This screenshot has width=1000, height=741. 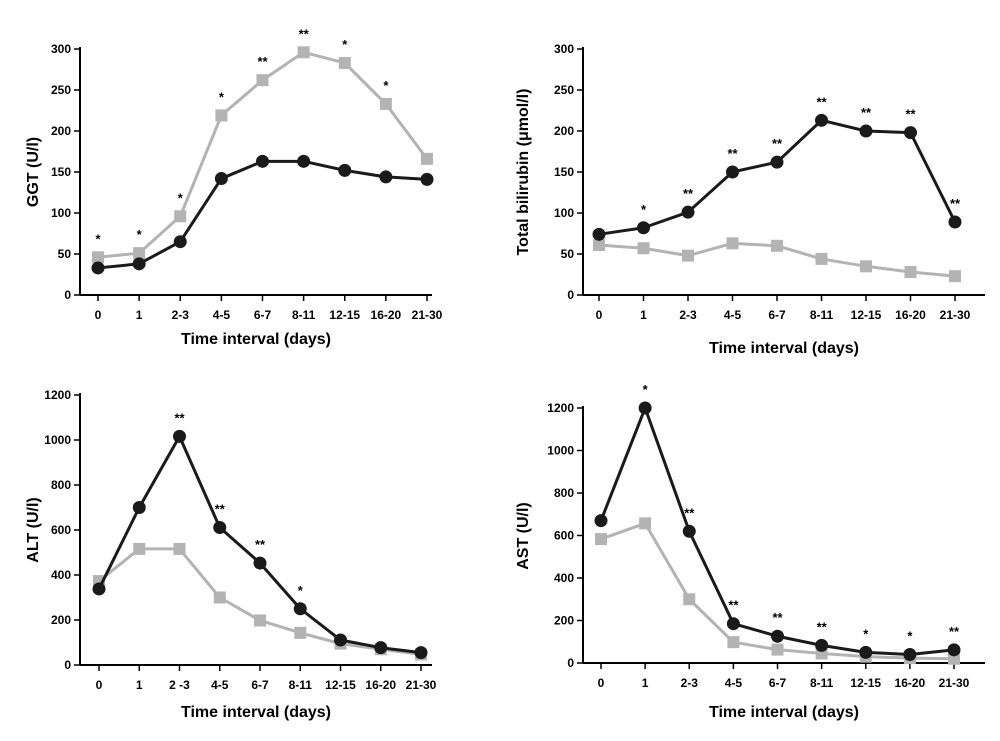 I want to click on y-axis-title: ALT (U/l), so click(x=33, y=529).